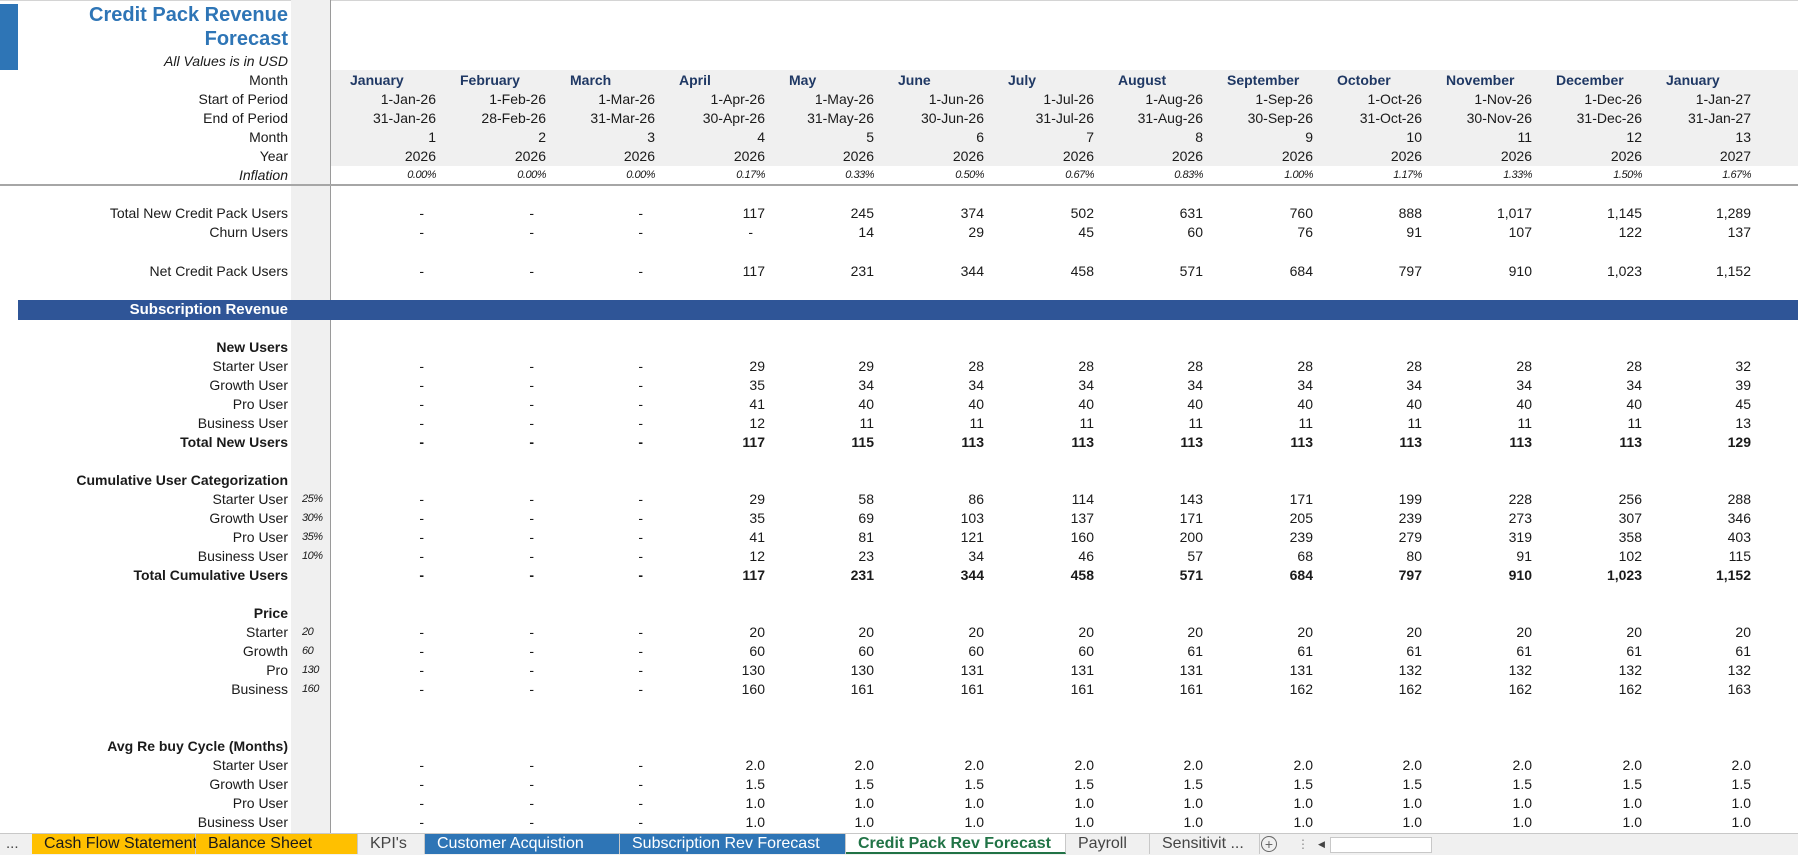  What do you see at coordinates (310, 689) in the screenshot?
I see `base-price: 160` at bounding box center [310, 689].